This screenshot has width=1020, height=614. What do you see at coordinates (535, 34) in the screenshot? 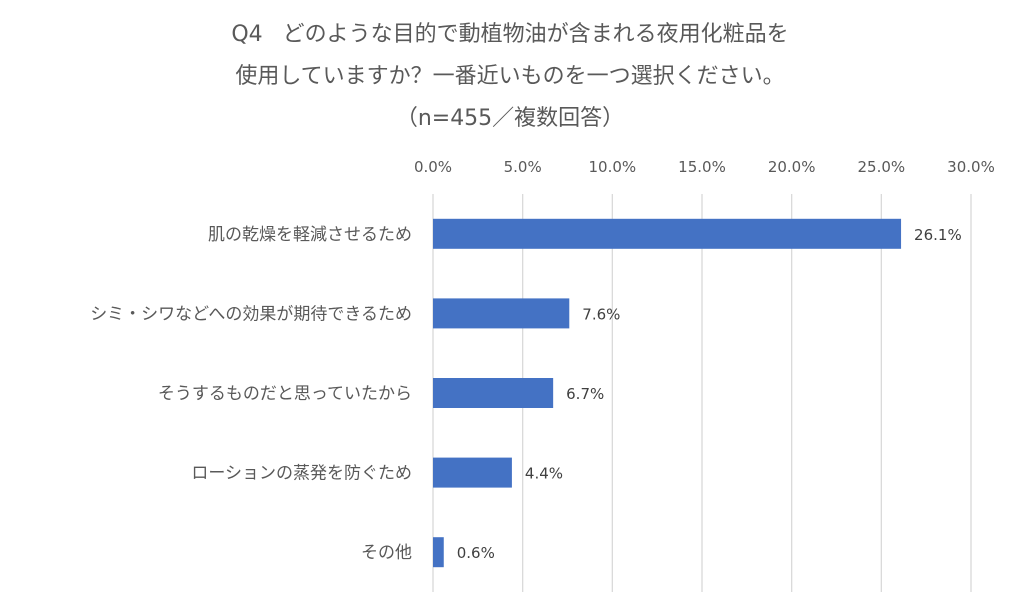
I see `title-text-1: どのような目的で動植物油が含まれる夜用化粧品を` at bounding box center [535, 34].